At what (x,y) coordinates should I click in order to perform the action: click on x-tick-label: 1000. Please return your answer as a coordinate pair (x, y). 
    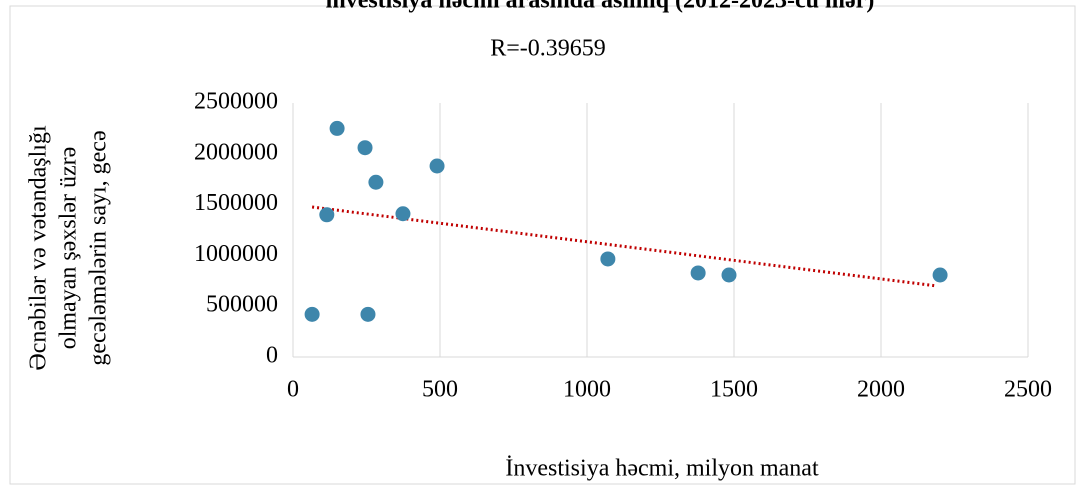
    Looking at the image, I should click on (587, 390).